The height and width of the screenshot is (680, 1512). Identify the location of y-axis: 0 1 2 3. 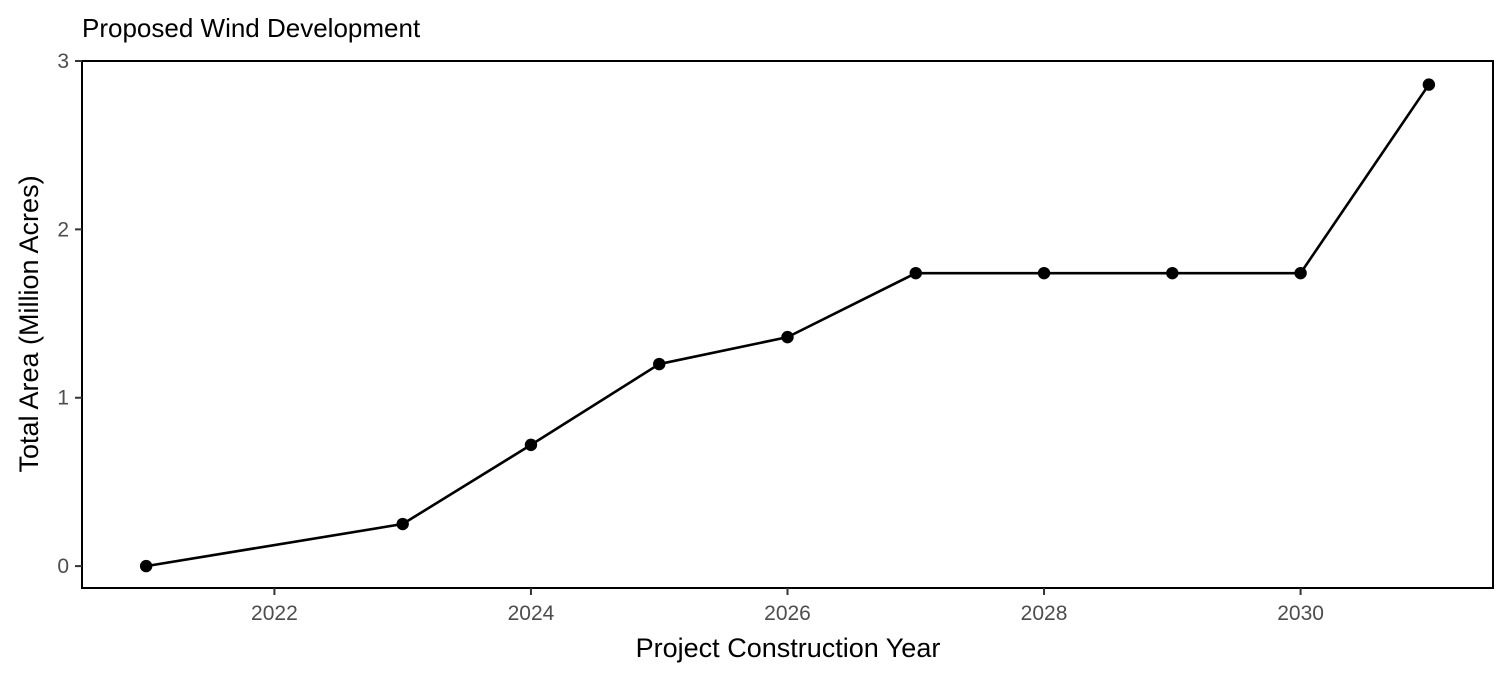
(69, 314).